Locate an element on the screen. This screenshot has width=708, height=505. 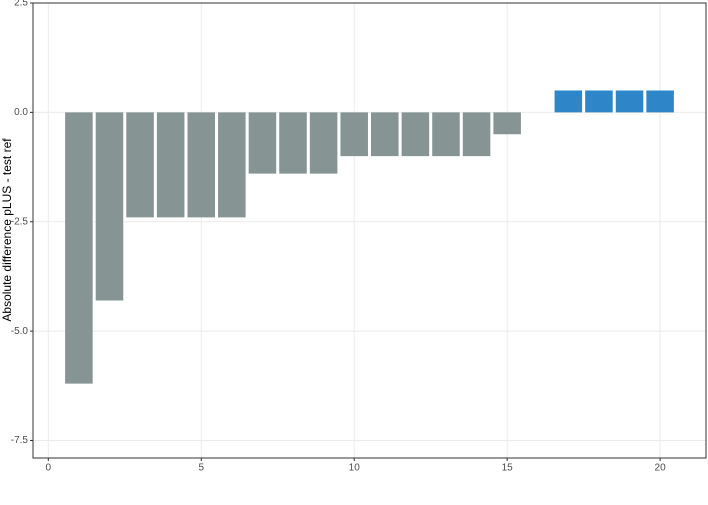
y-axis-label: Absolute difference pLUS - test ref is located at coordinates (7, 230).